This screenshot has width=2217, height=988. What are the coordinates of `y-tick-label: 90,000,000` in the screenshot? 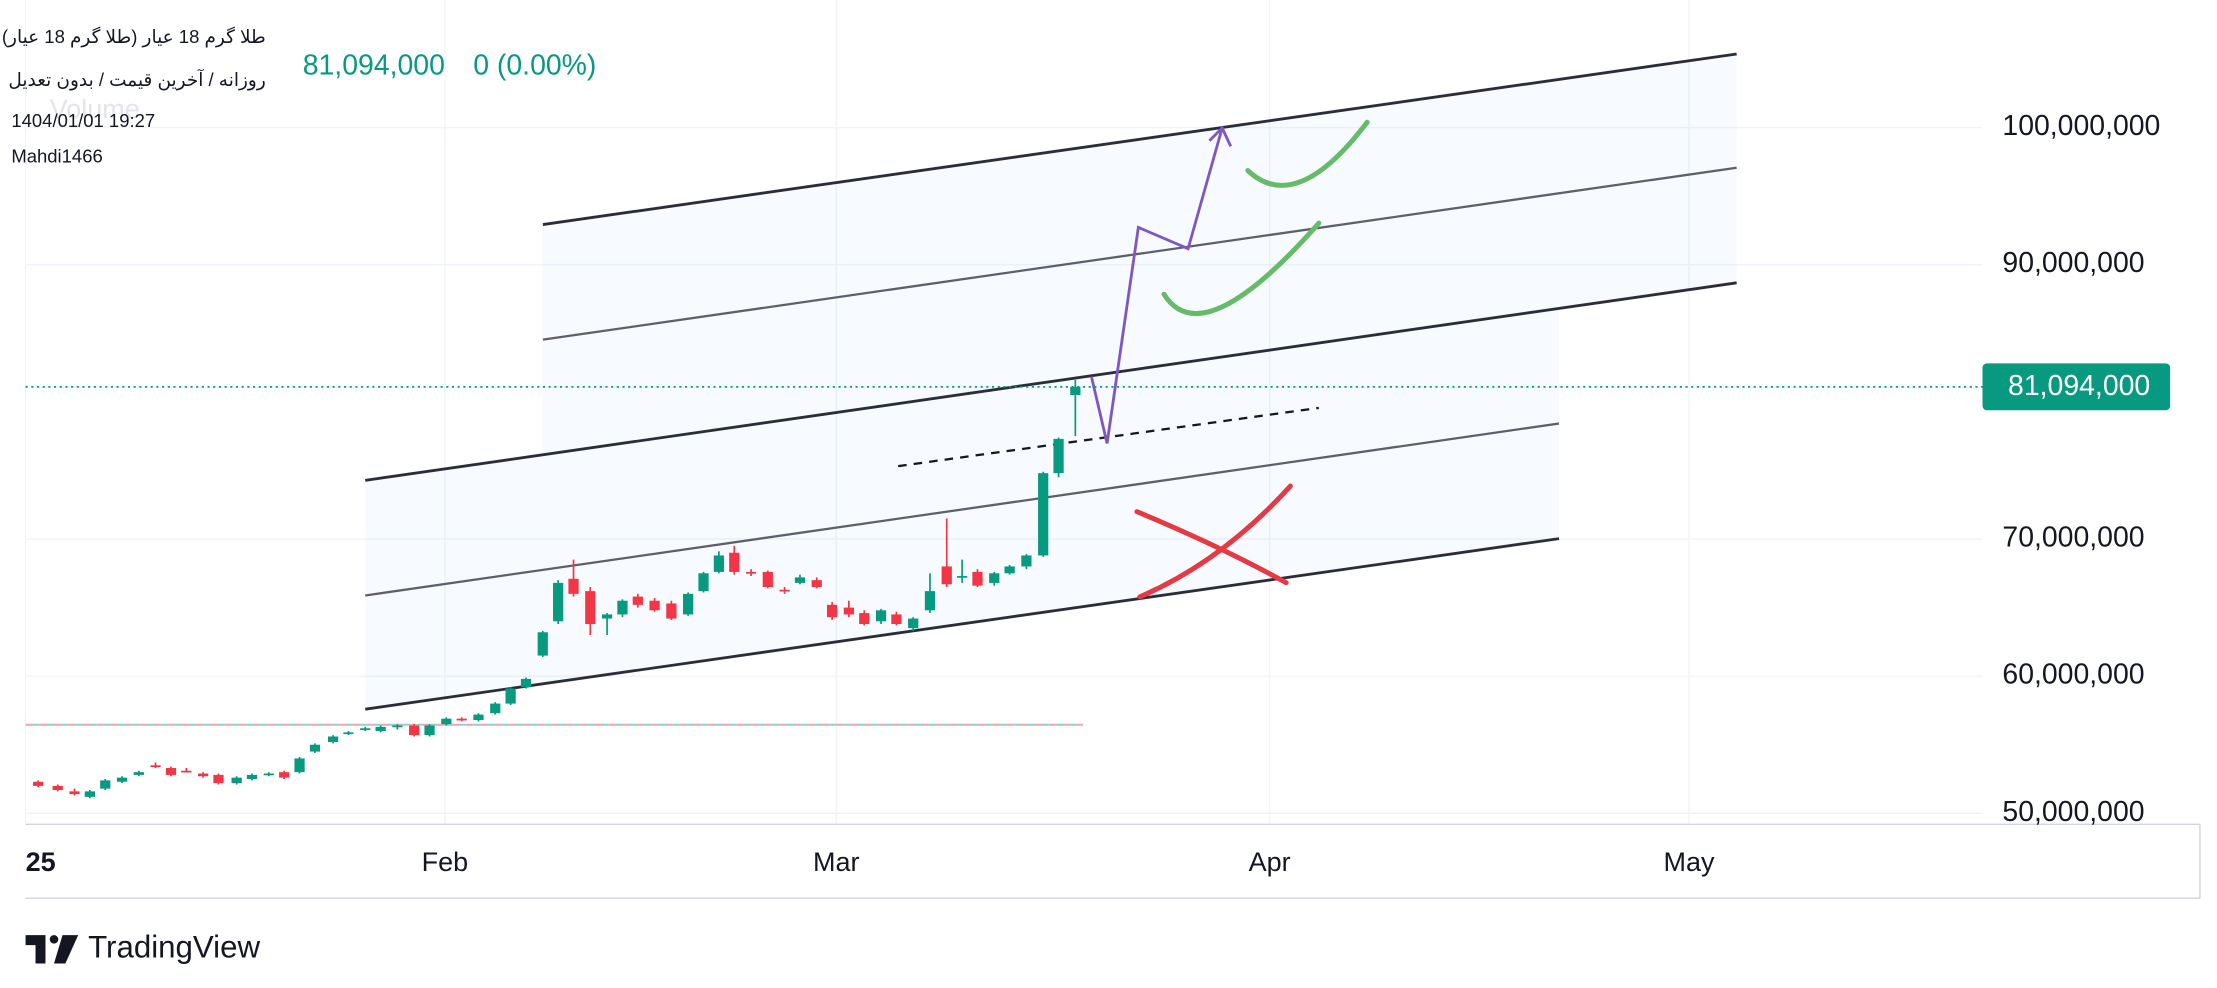 It's located at (2073, 263).